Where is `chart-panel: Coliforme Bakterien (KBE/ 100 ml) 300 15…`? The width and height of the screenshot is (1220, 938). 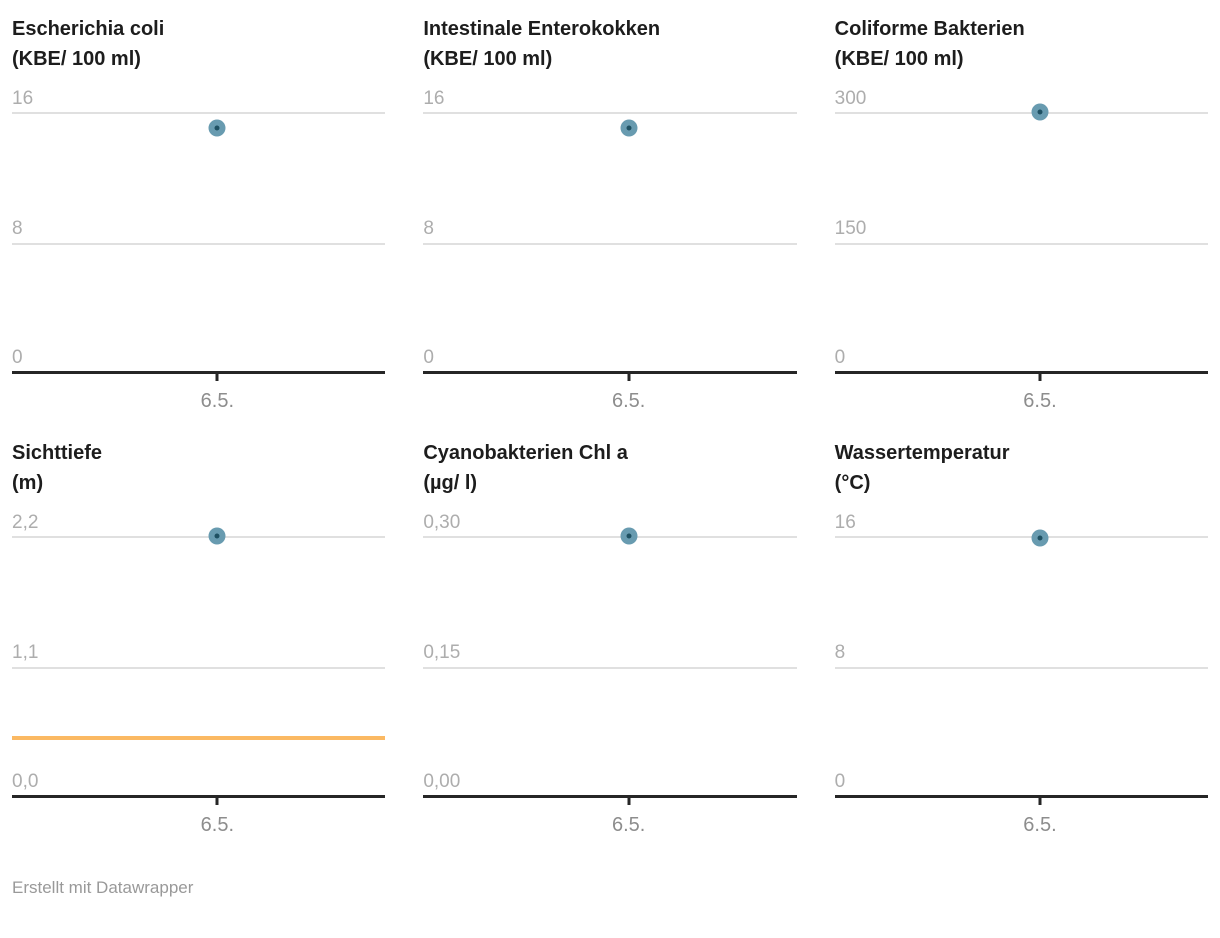
chart-panel: Coliforme Bakterien (KBE/ 100 ml) 300 15… is located at coordinates (1021, 216).